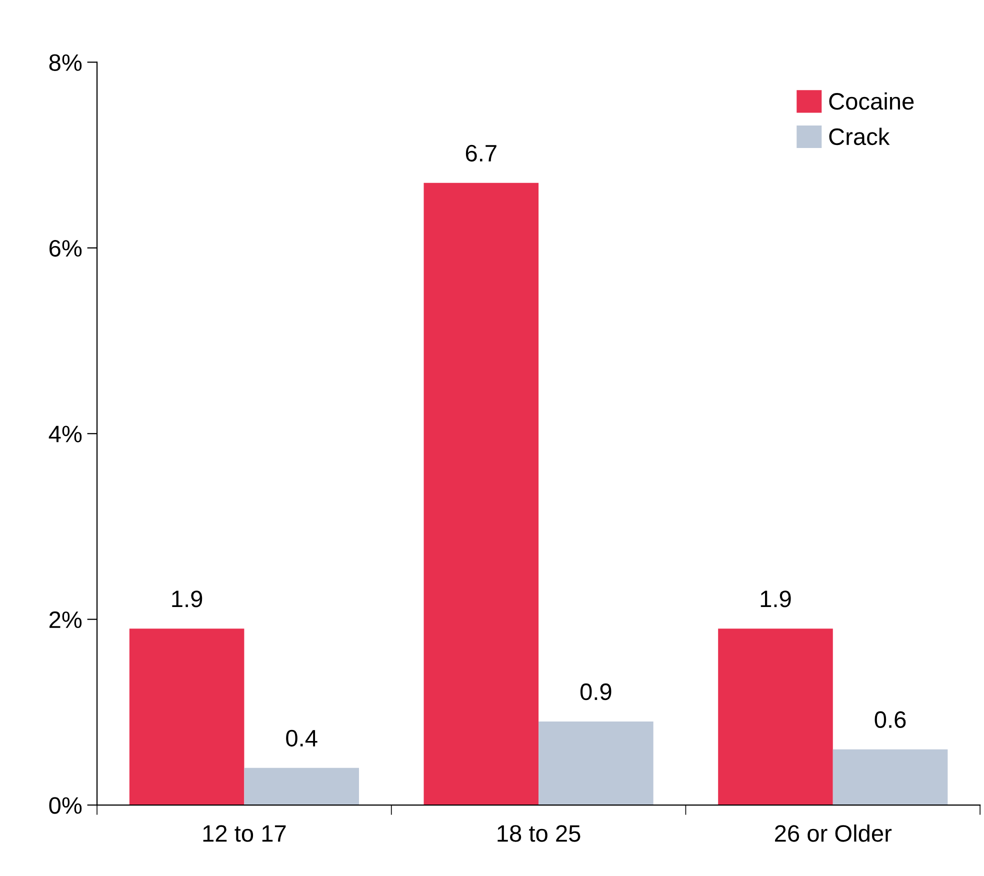  What do you see at coordinates (66, 619) in the screenshot?
I see `y-tick-label: 2%` at bounding box center [66, 619].